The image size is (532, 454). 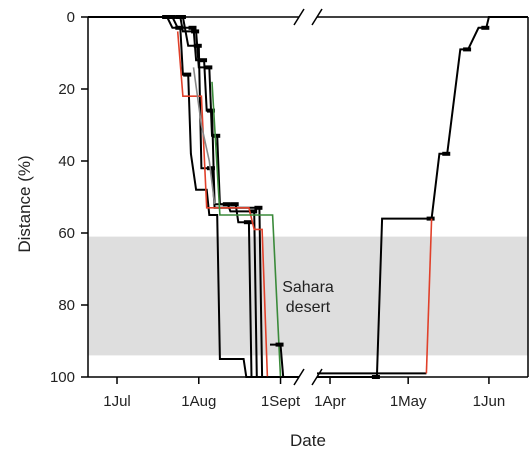 What do you see at coordinates (71, 17) in the screenshot?
I see `y-tick-label: 0` at bounding box center [71, 17].